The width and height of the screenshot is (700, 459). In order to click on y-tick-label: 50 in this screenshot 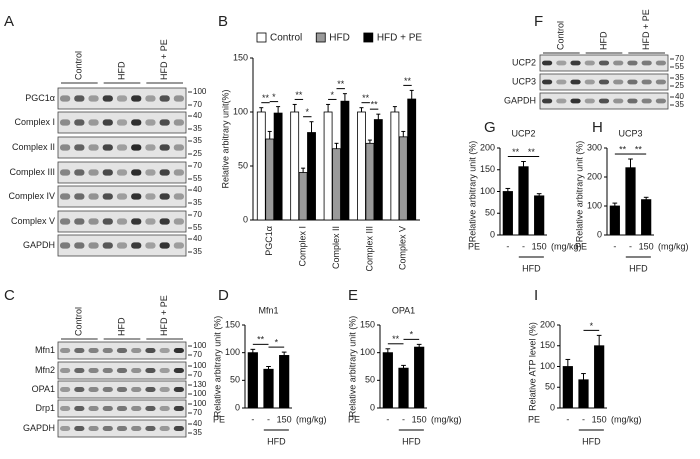, I will do `click(550, 387)`.